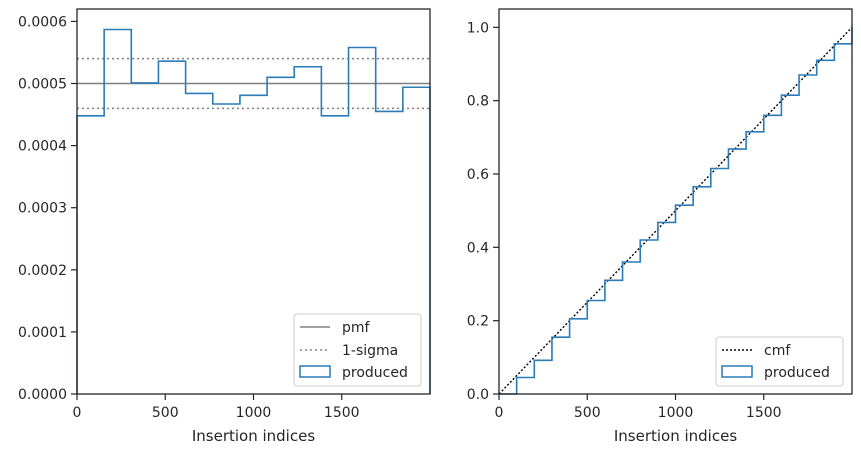 This screenshot has height=453, width=861. Describe the element at coordinates (478, 175) in the screenshot. I see `y-tick-label: 0.6` at that location.